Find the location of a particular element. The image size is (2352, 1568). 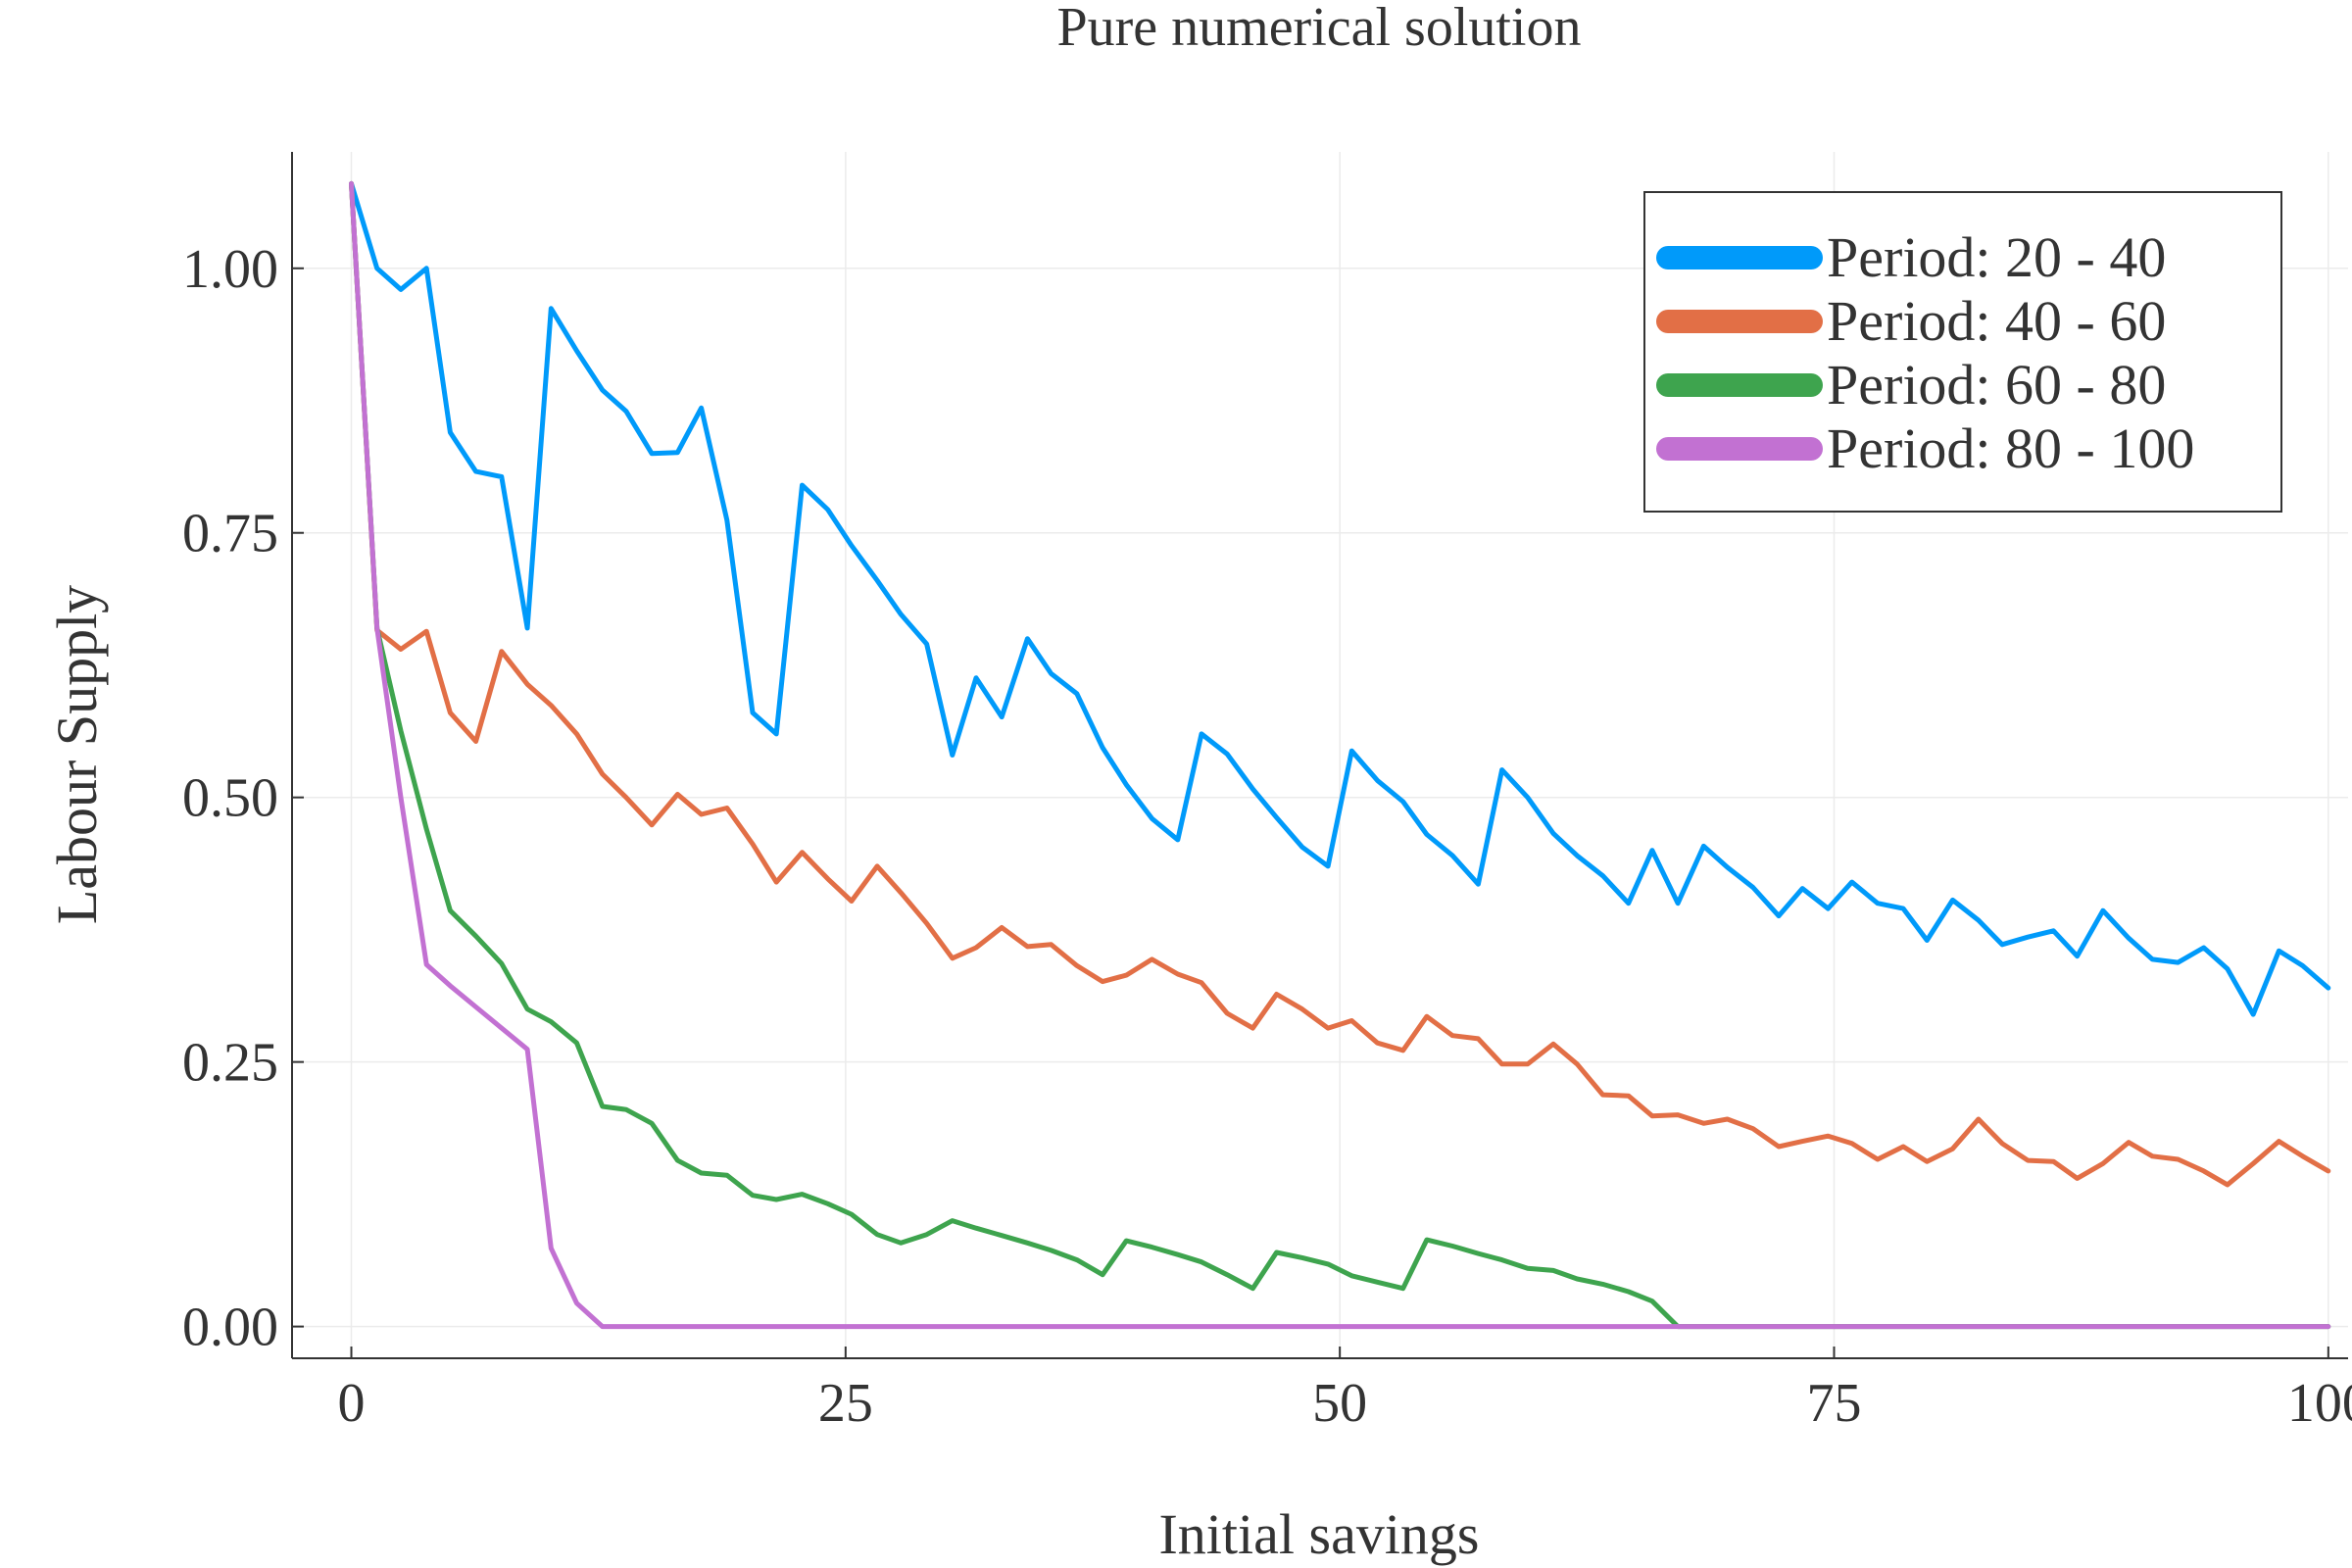

legend-label-period-40-60: Period: 40 - 60 is located at coordinates (1996, 321).